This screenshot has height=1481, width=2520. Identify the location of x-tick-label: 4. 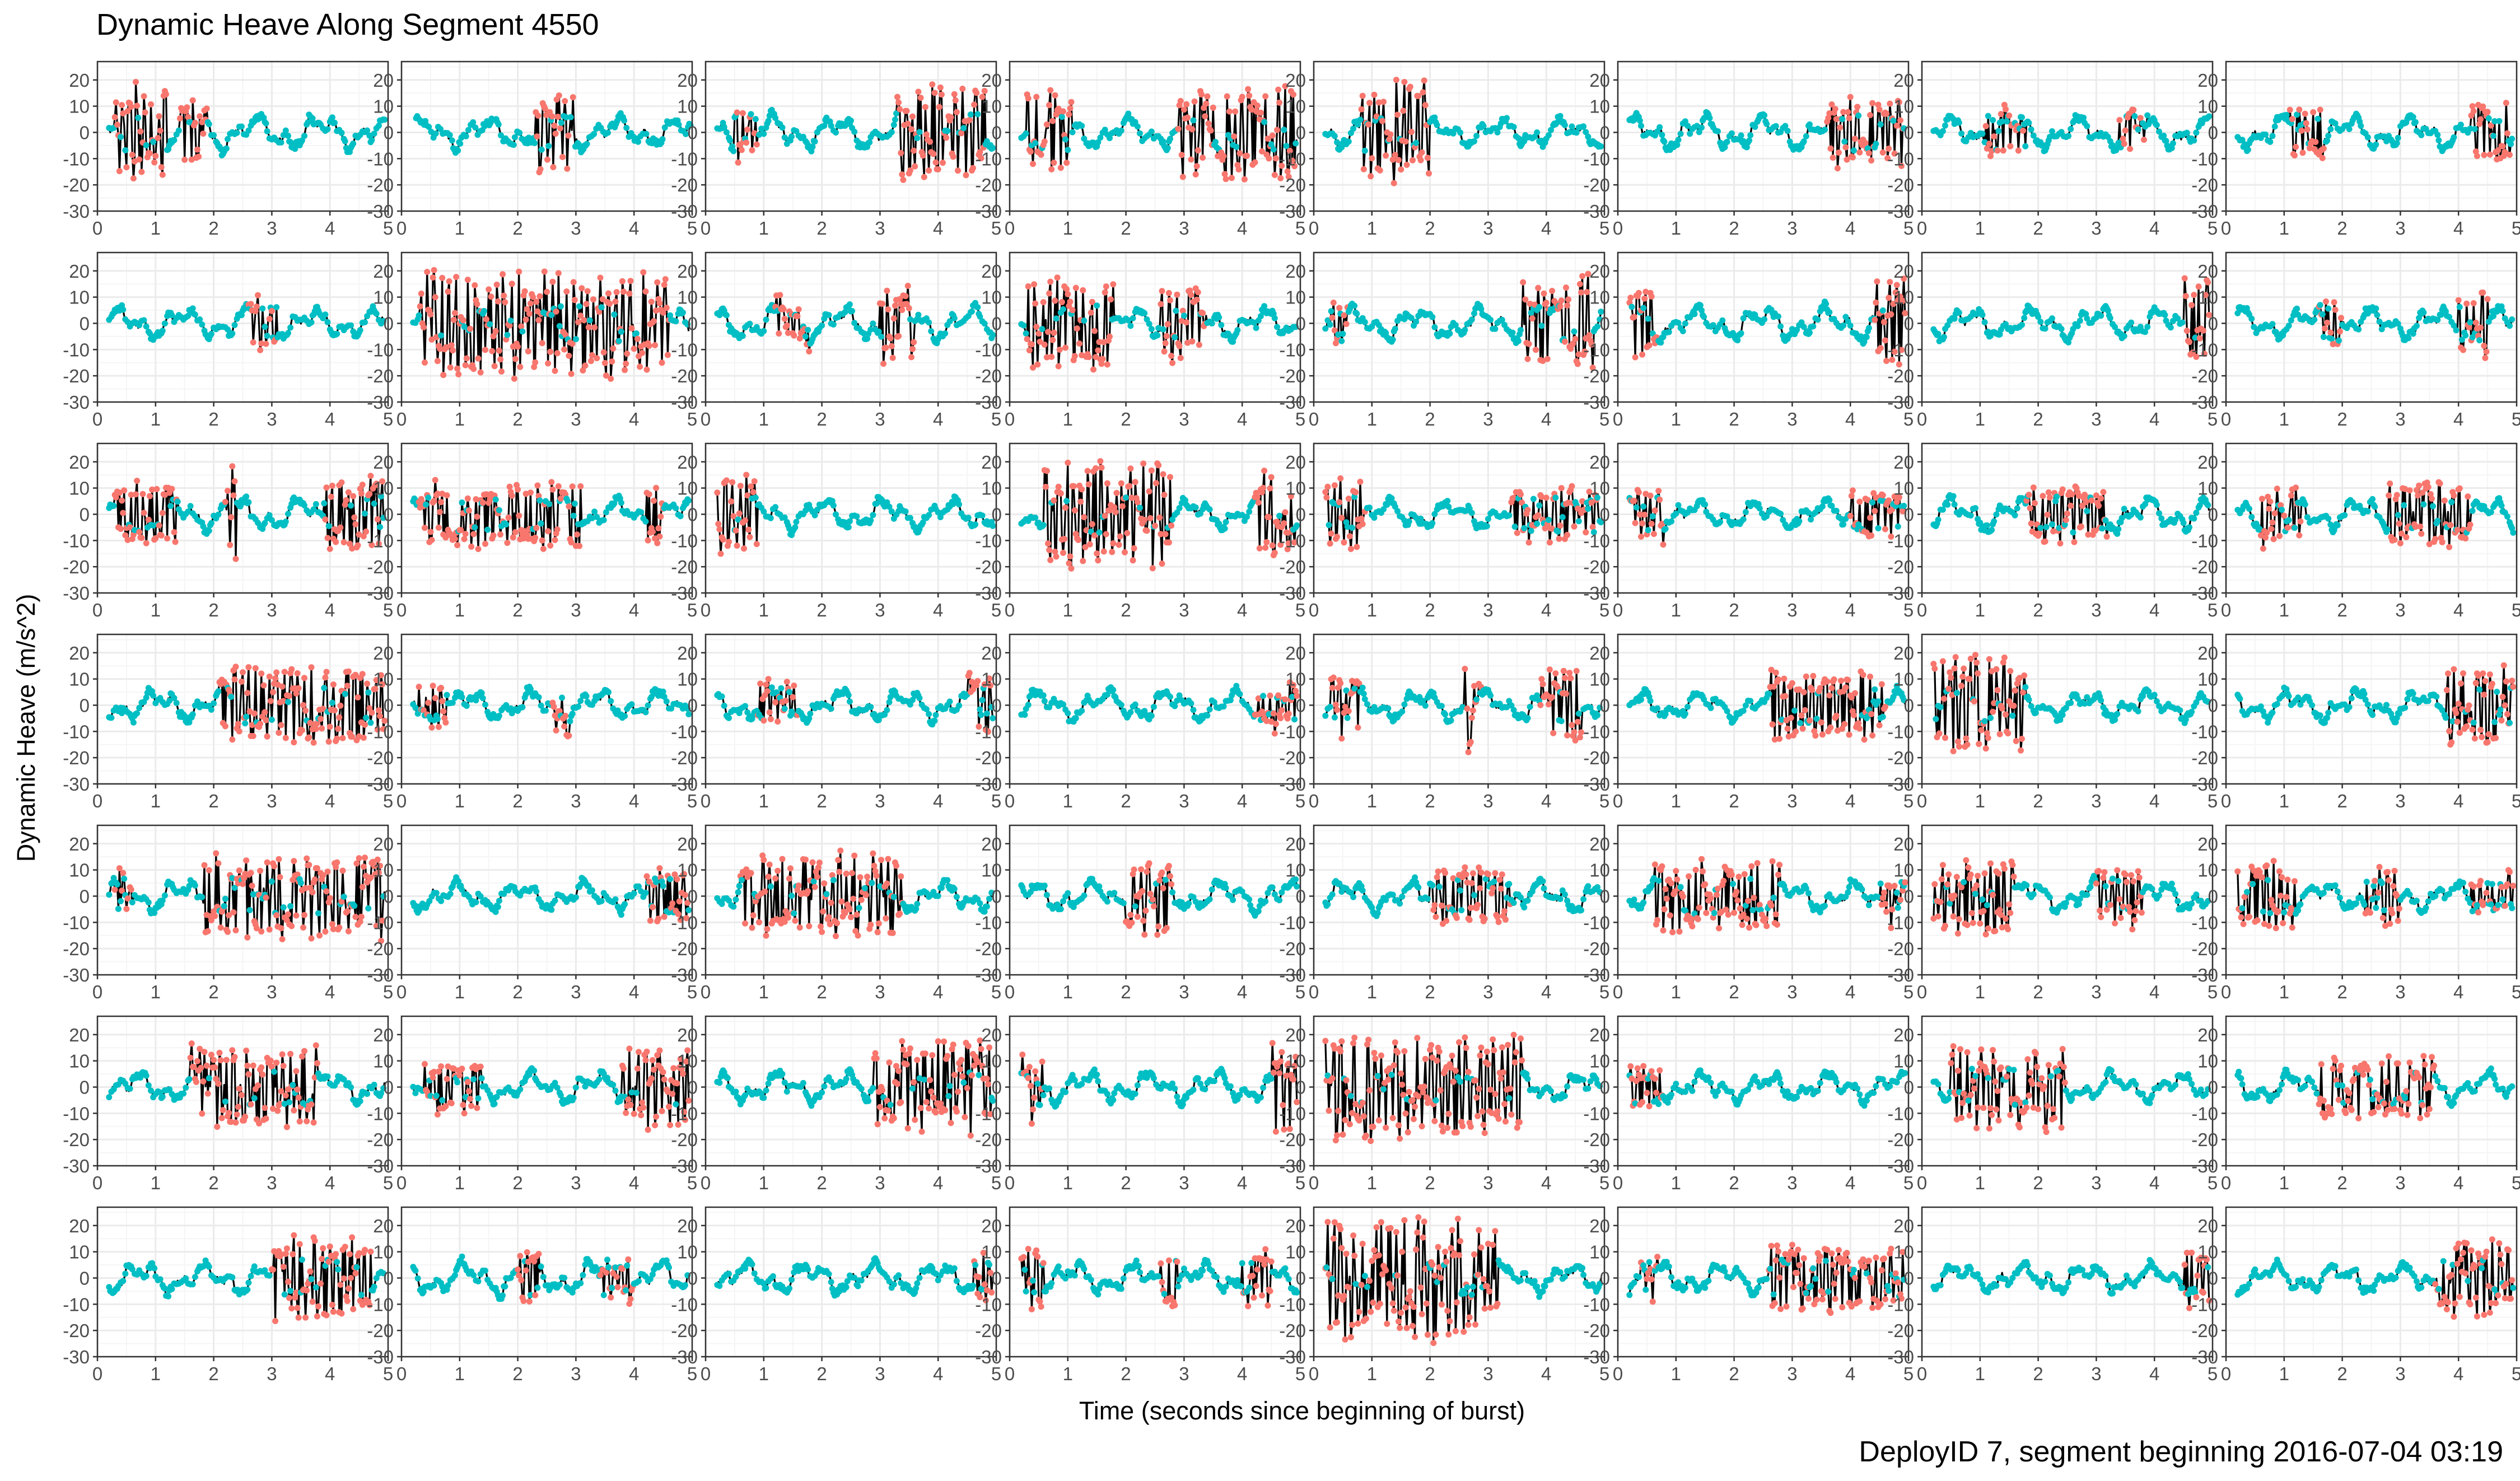
(938, 228).